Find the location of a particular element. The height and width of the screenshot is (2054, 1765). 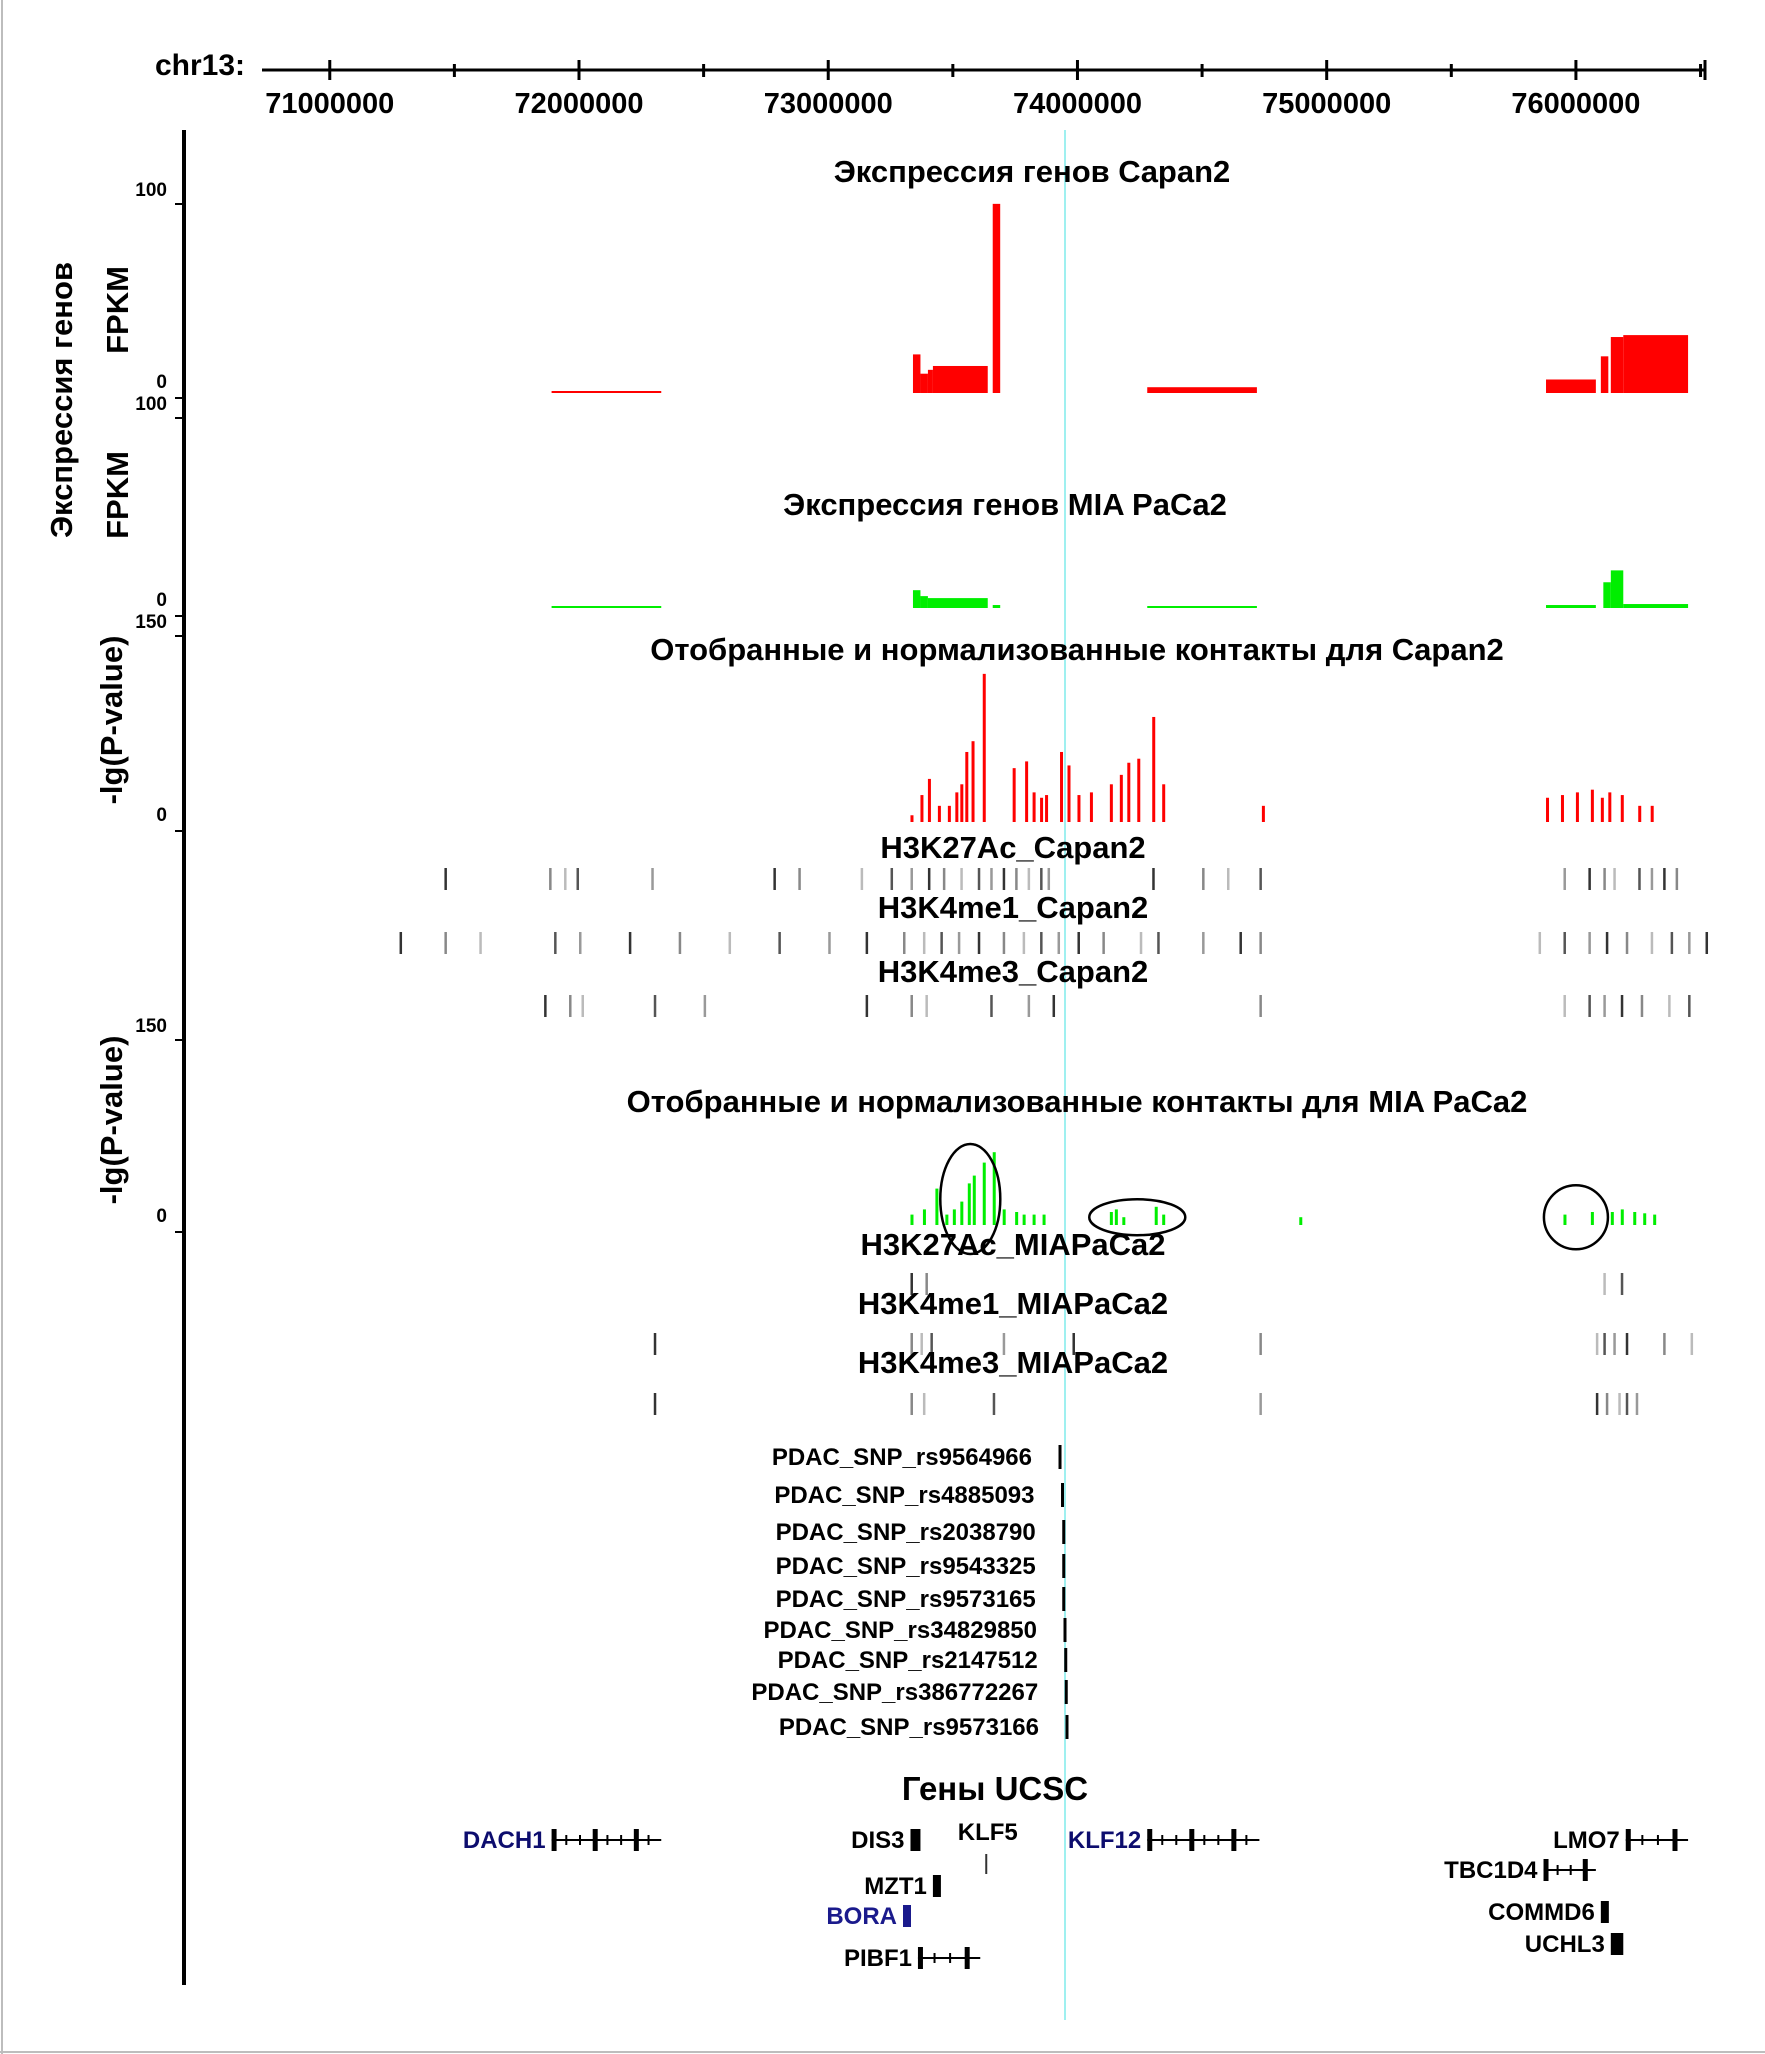

y-top-label: 150 is located at coordinates (151, 1026).